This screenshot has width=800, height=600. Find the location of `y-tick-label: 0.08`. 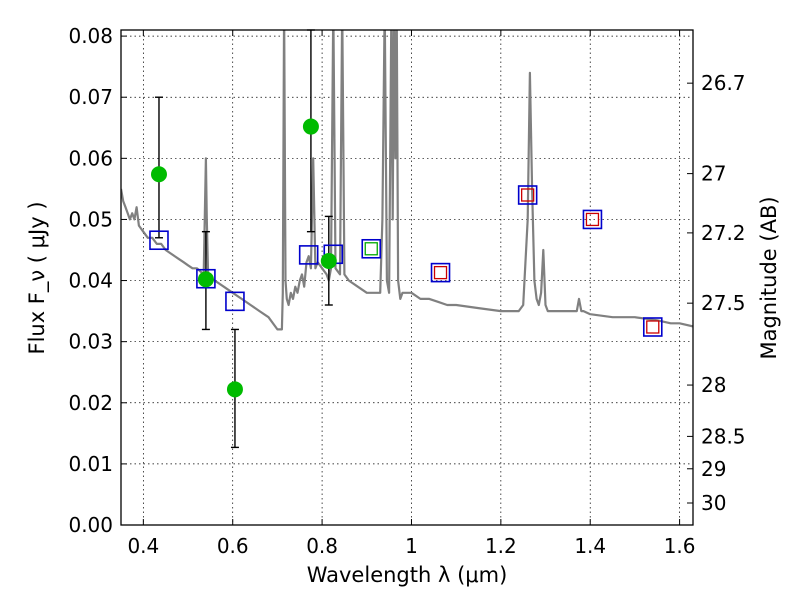

y-tick-label: 0.08 is located at coordinates (90, 36).